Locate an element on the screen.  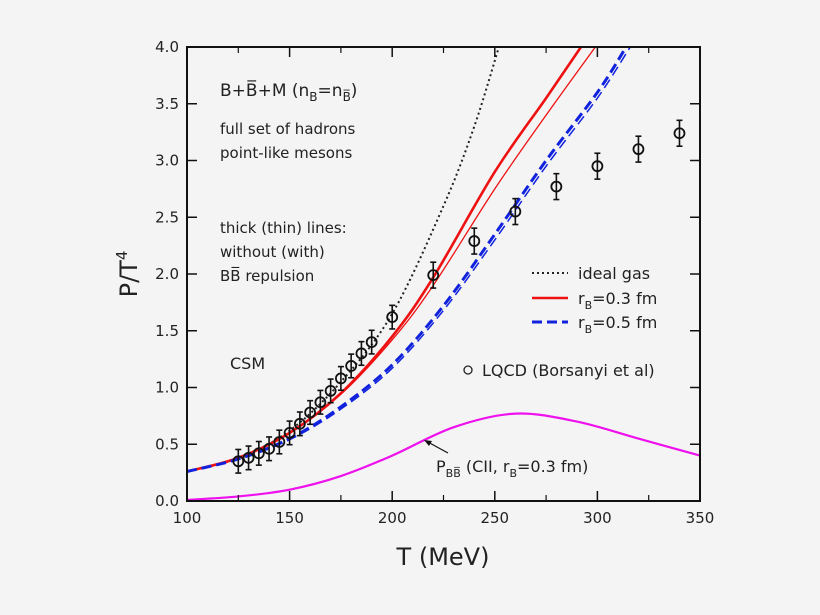
x-tick-label: 350 is located at coordinates (700, 518).